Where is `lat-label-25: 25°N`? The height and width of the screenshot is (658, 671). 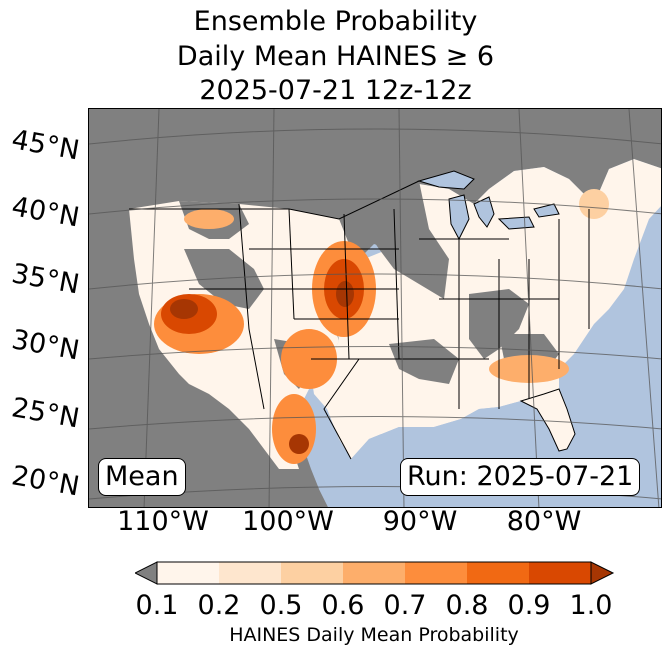 lat-label-25: 25°N is located at coordinates (45, 413).